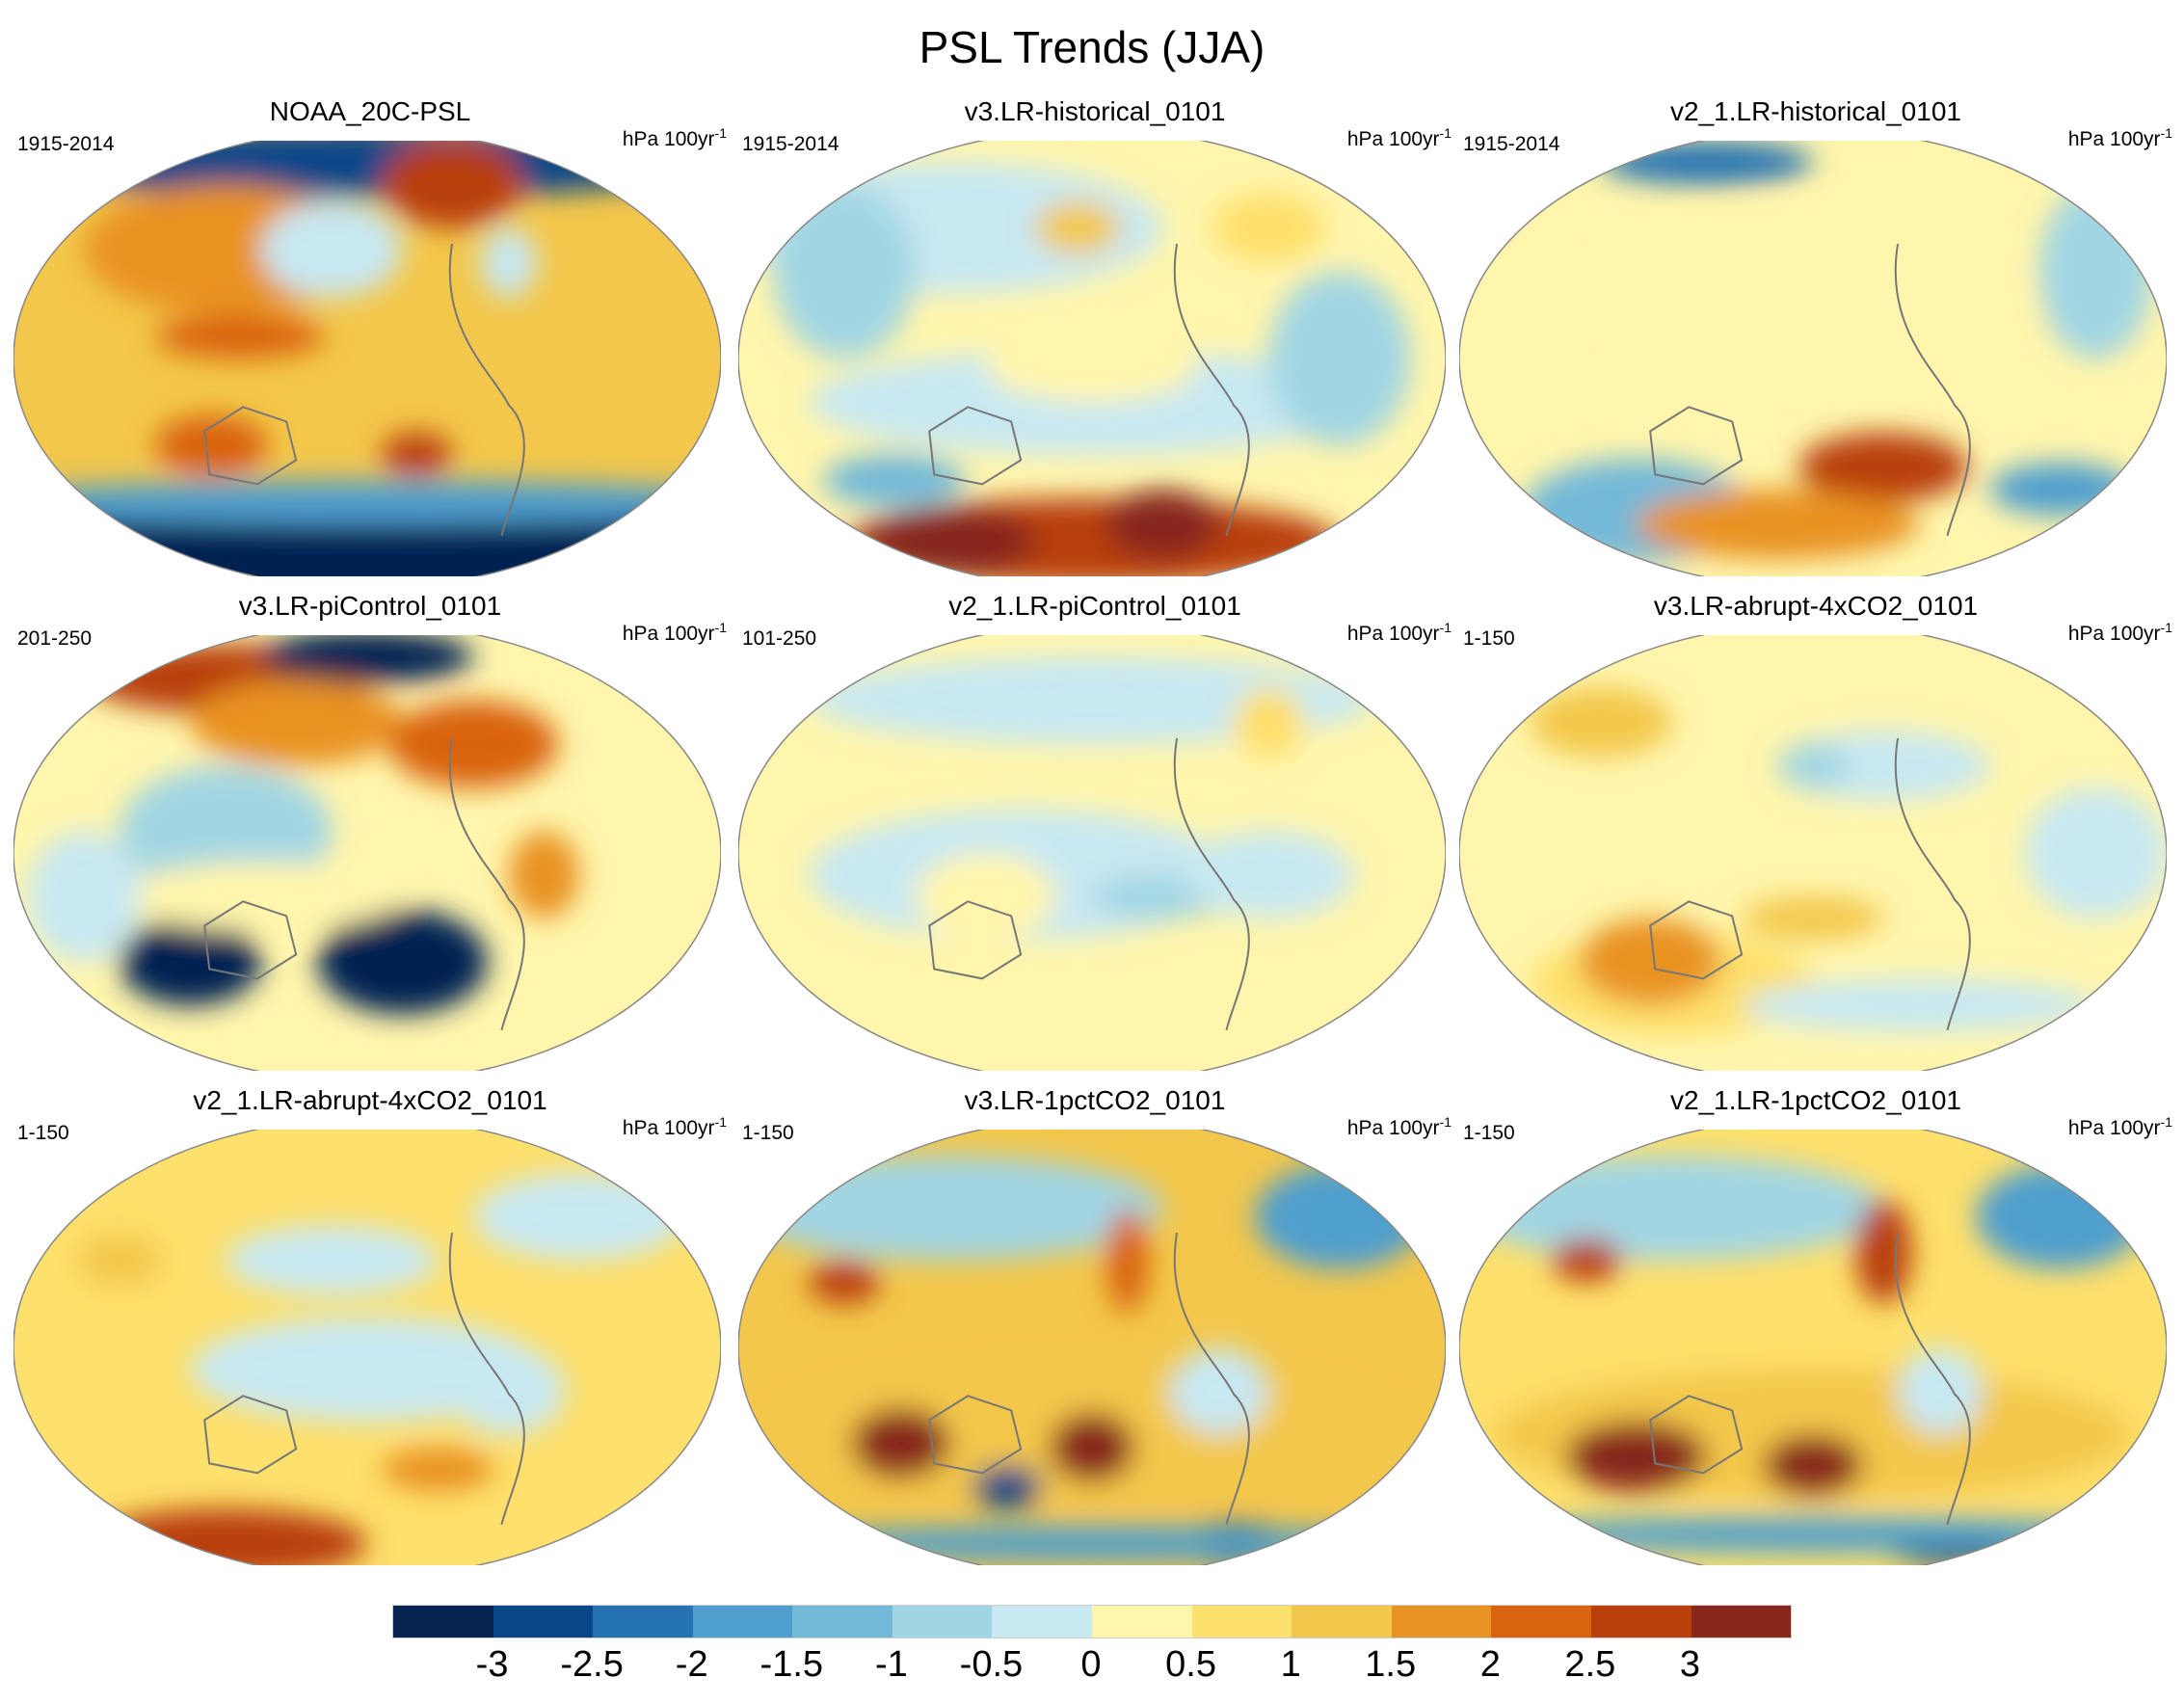  I want to click on panel-period: 201-250, so click(55, 639).